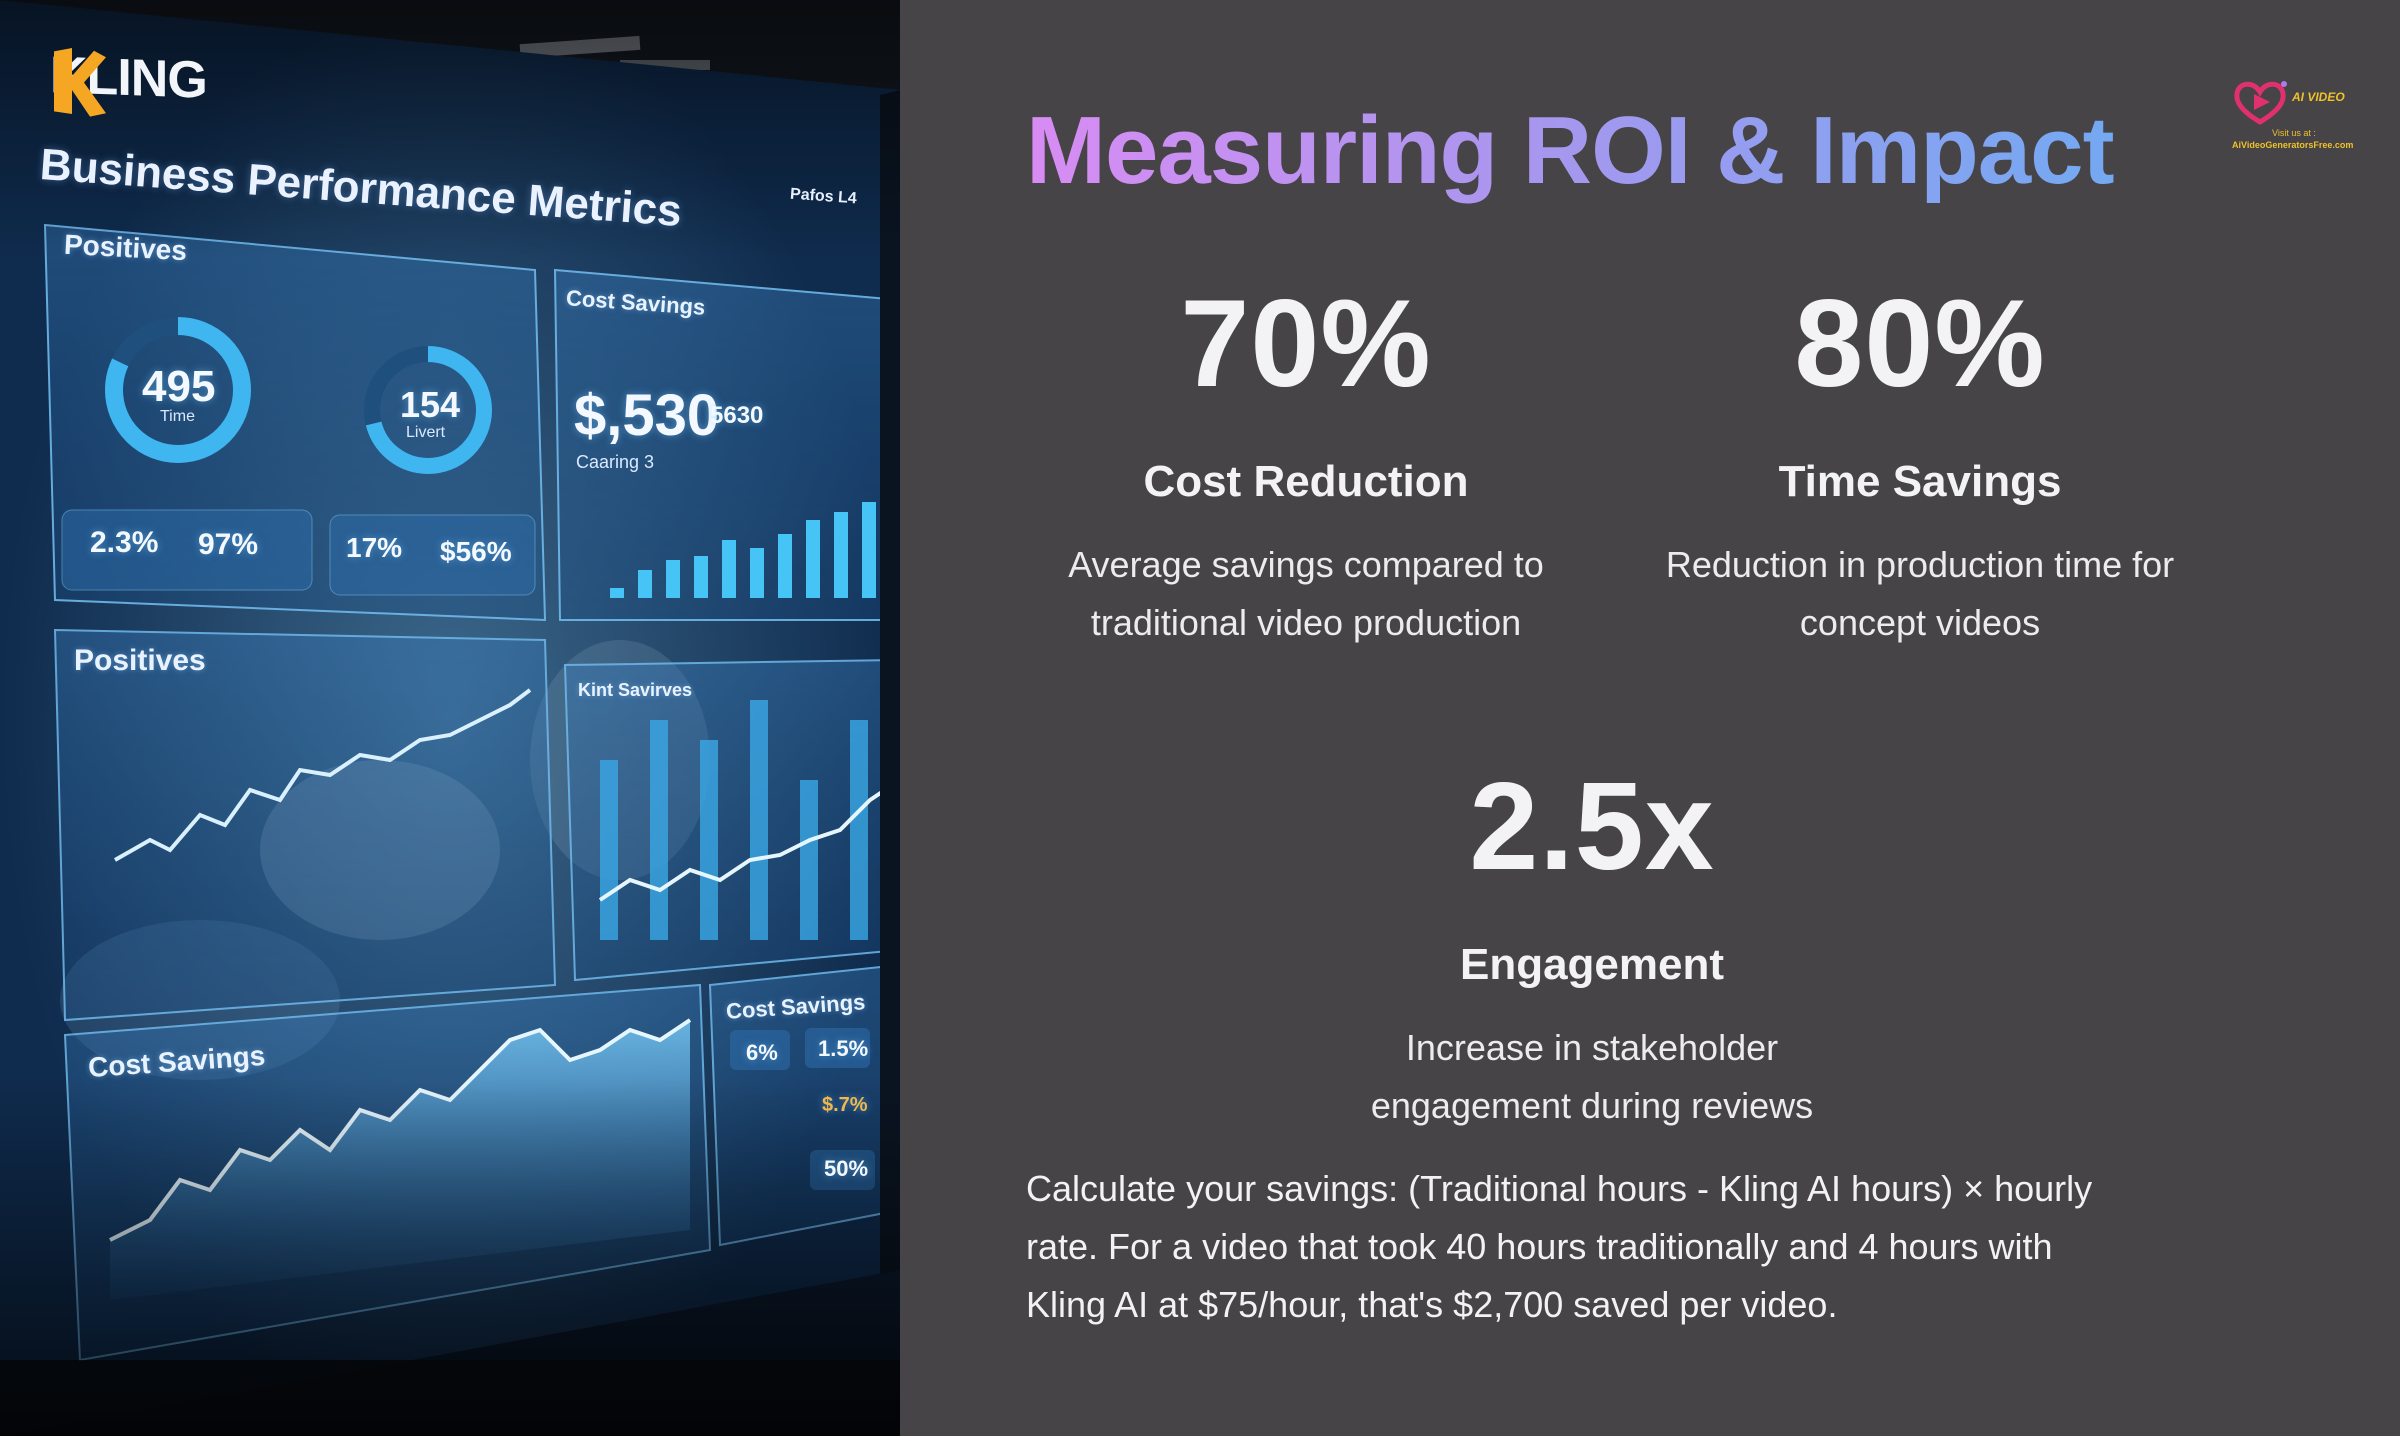 Image resolution: width=2400 pixels, height=1436 pixels. Describe the element at coordinates (124, 542) in the screenshot. I see `tile-a-value-1: 2.3%` at that location.